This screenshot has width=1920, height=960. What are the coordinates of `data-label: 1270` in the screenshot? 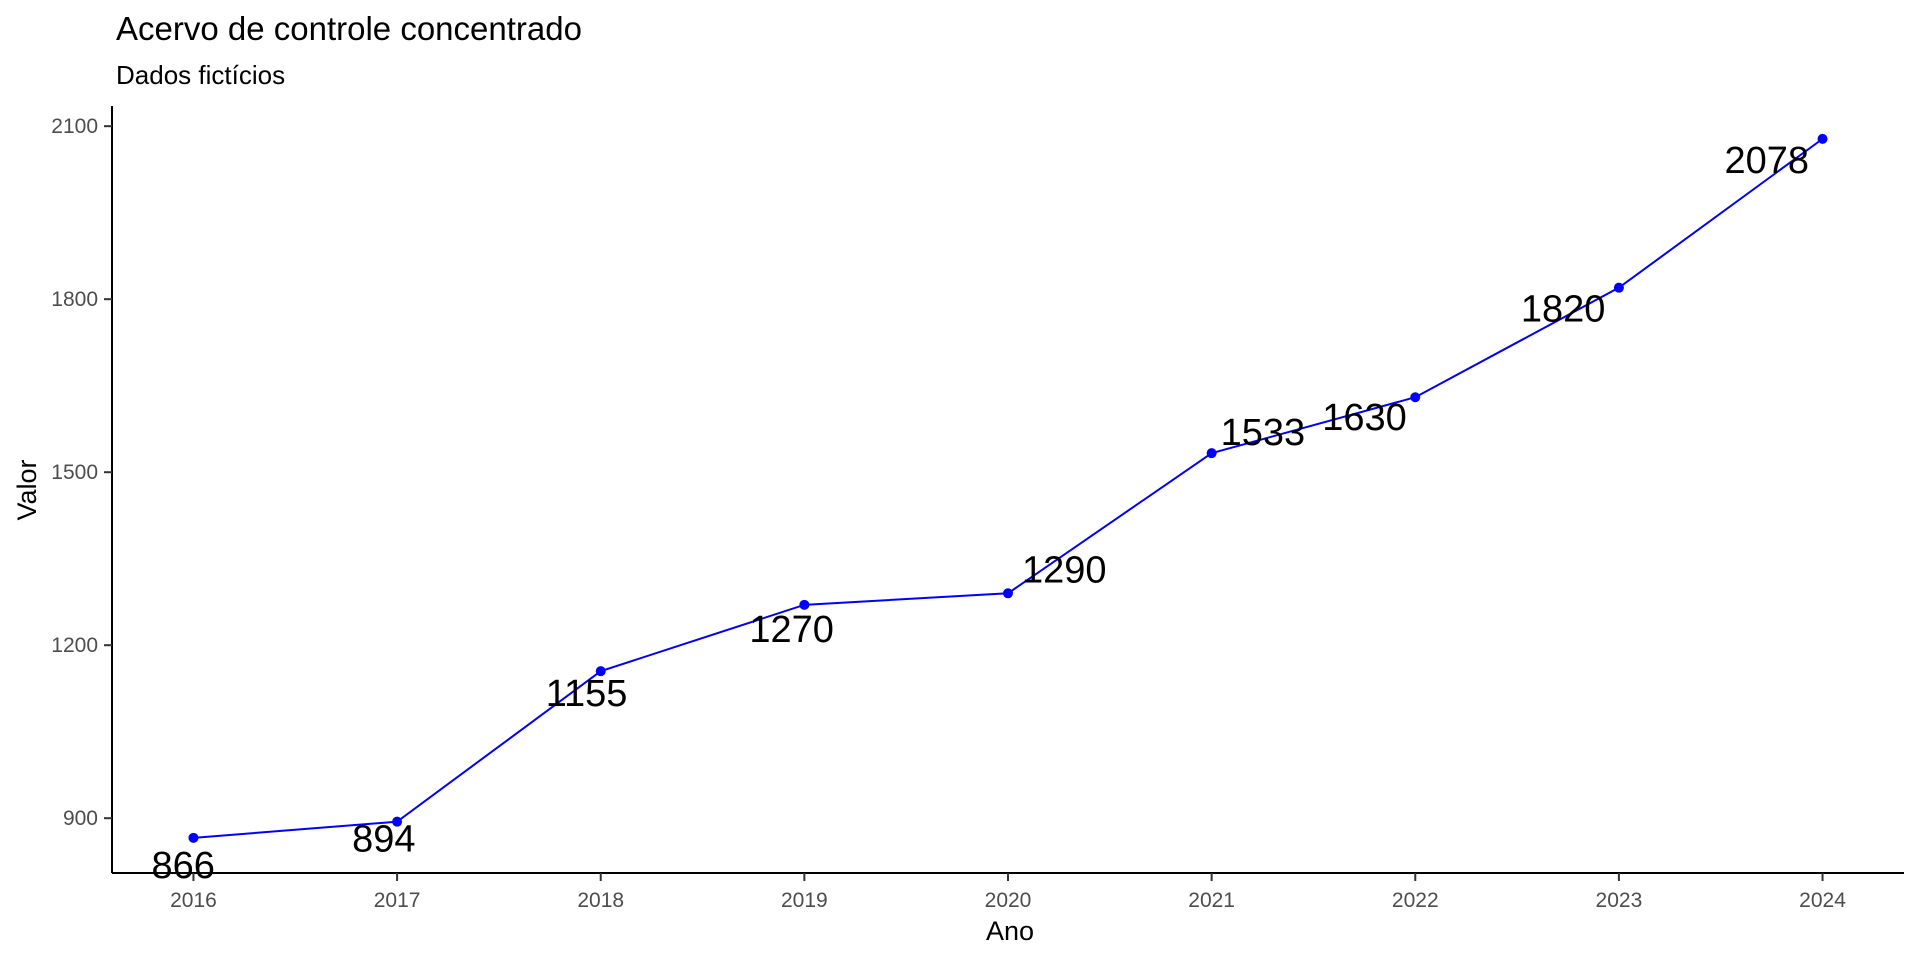 It's located at (791, 630).